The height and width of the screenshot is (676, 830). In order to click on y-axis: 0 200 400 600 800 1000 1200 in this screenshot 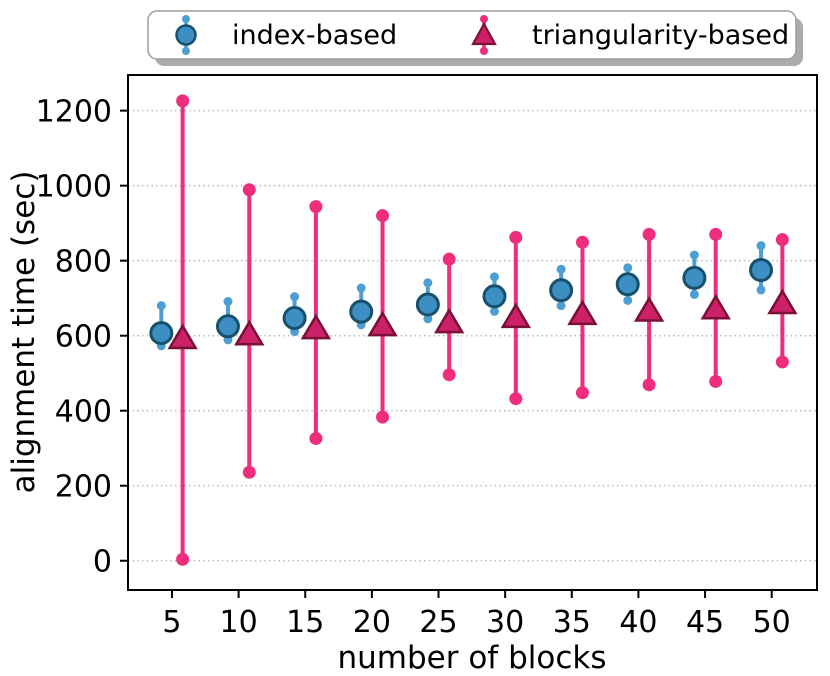, I will do `click(82, 337)`.